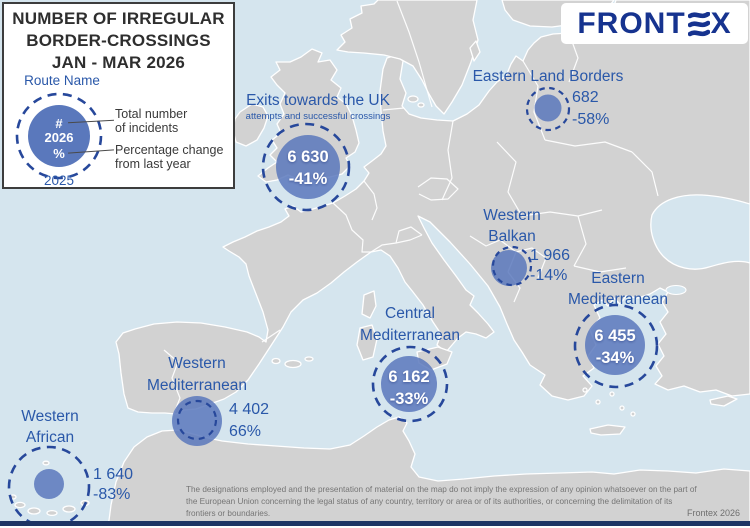  I want to click on route-change: -58%, so click(591, 119).